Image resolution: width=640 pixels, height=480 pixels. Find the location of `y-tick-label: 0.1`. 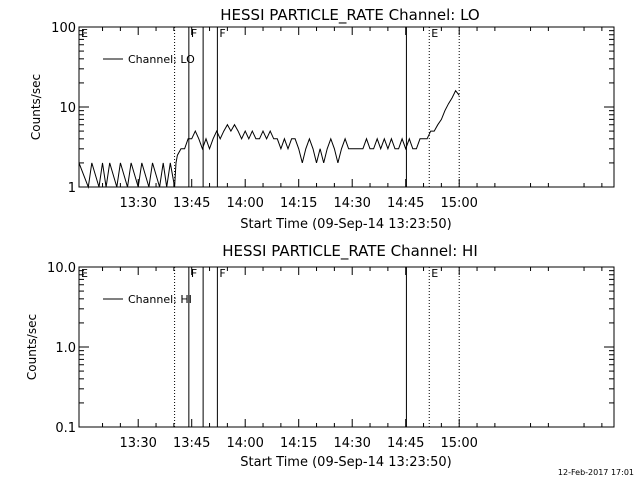

y-tick-label: 0.1 is located at coordinates (65, 428).